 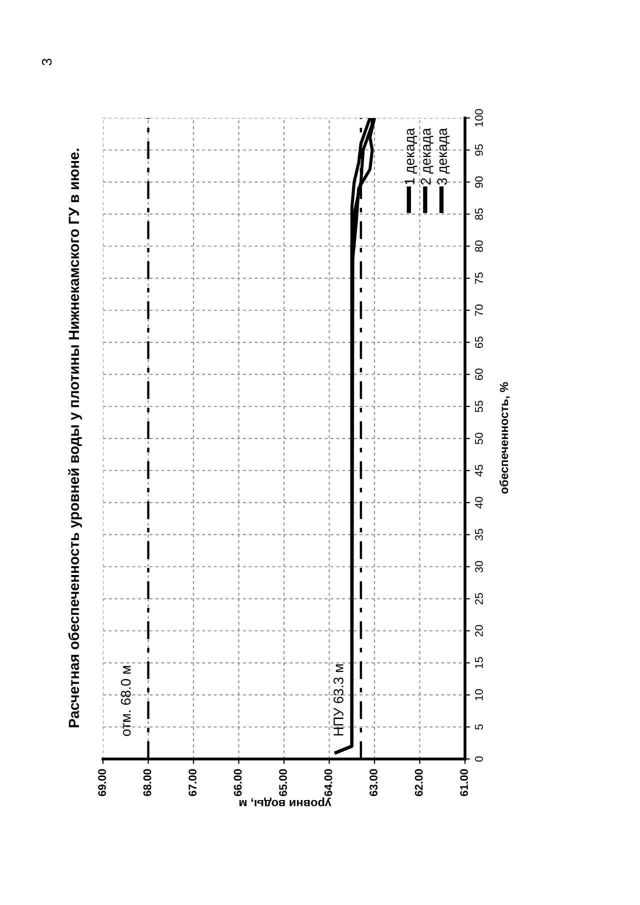 I want to click on y-tick-label: 60, so click(x=479, y=374).